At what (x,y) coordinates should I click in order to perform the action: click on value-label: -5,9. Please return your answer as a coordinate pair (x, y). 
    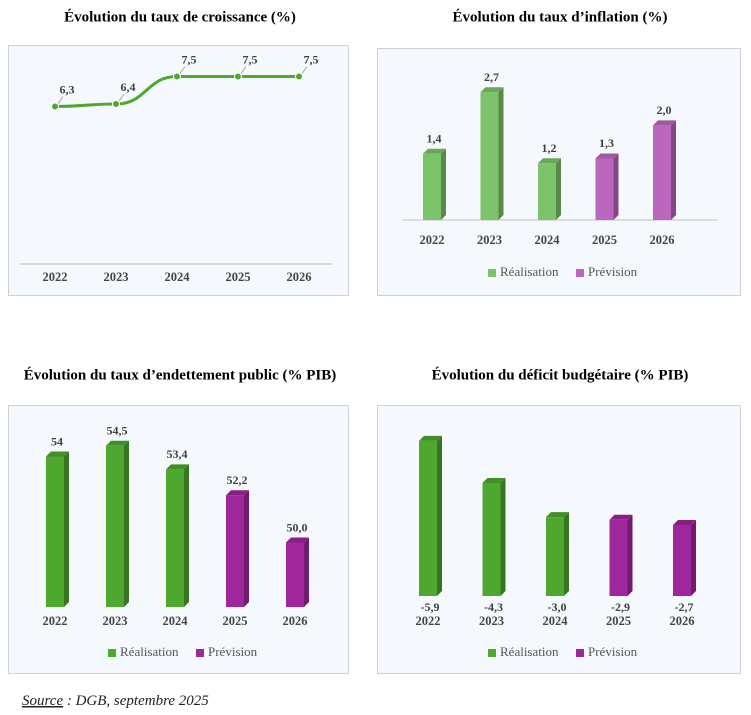
    Looking at the image, I should click on (430, 607).